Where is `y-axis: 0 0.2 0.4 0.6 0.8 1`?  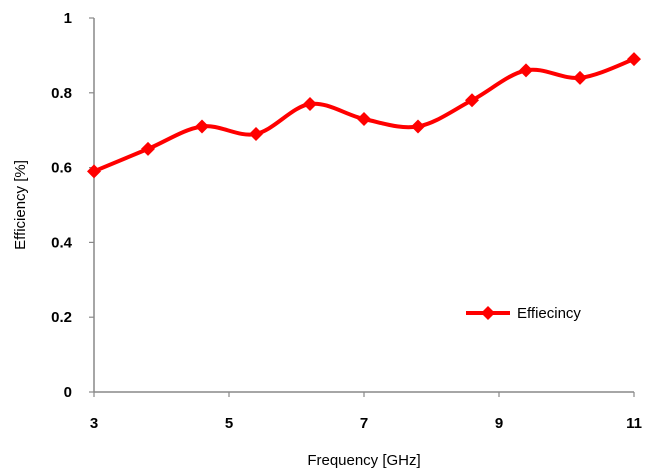
y-axis: 0 0.2 0.4 0.6 0.8 1 is located at coordinates (73, 205).